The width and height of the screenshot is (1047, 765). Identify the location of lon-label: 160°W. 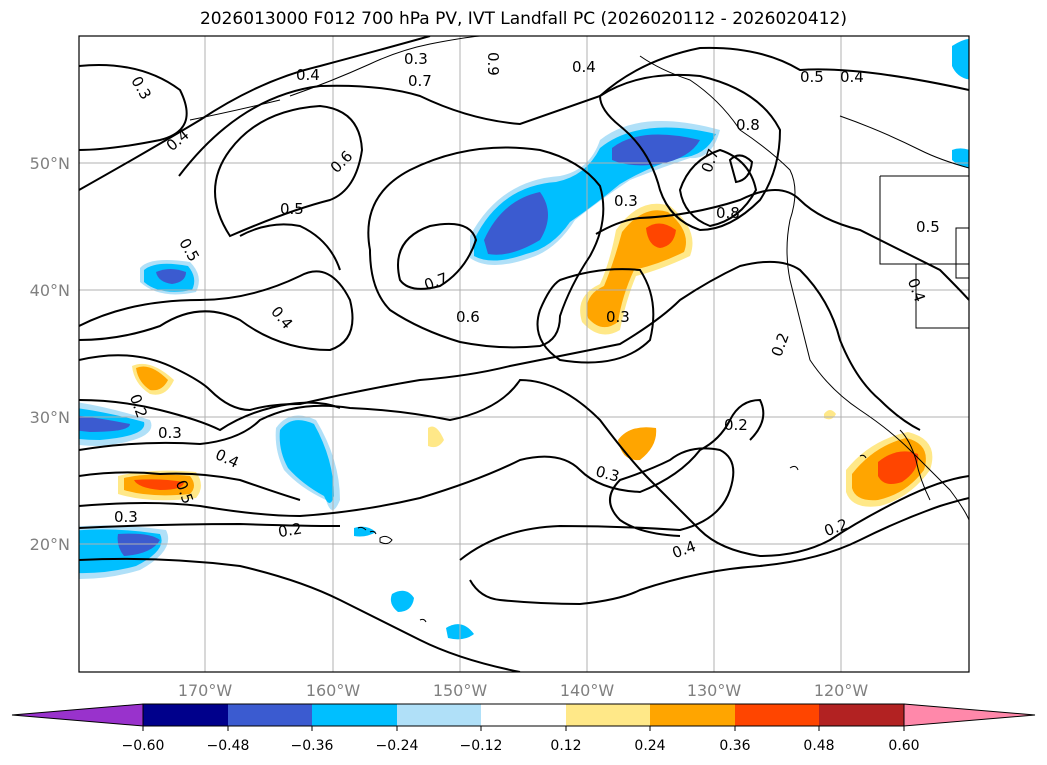
(333, 690).